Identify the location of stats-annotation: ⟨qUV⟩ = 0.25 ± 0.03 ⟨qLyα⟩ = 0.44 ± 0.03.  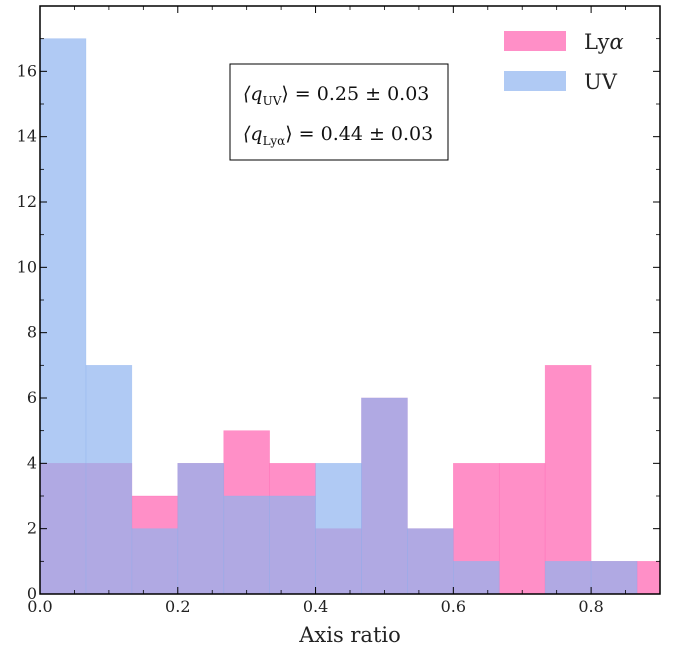
(339, 112).